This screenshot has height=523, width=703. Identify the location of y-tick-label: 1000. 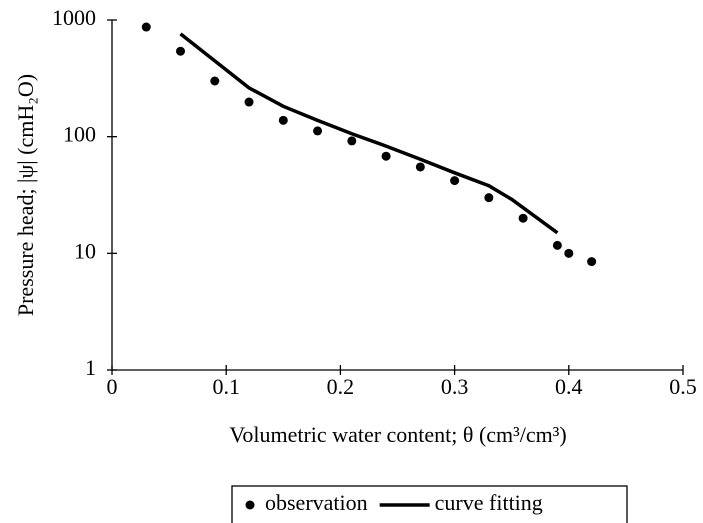
(74, 17).